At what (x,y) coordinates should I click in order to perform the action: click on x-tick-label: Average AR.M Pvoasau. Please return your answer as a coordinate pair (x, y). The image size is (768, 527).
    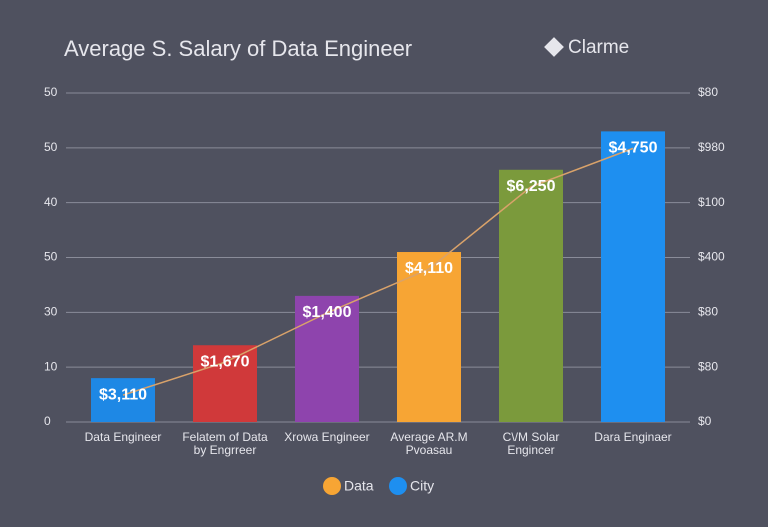
    Looking at the image, I should click on (429, 443).